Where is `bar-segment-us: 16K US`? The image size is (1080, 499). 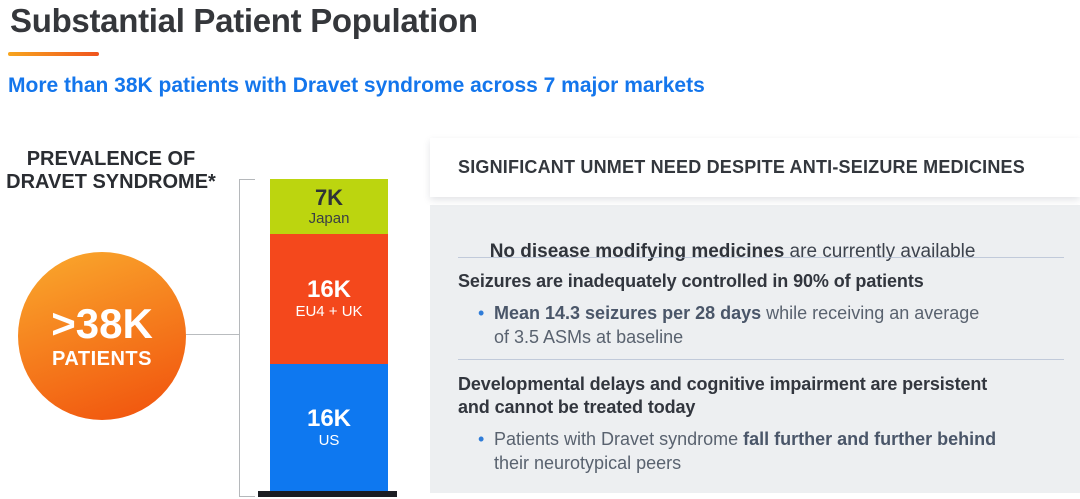
bar-segment-us: 16K US is located at coordinates (329, 427).